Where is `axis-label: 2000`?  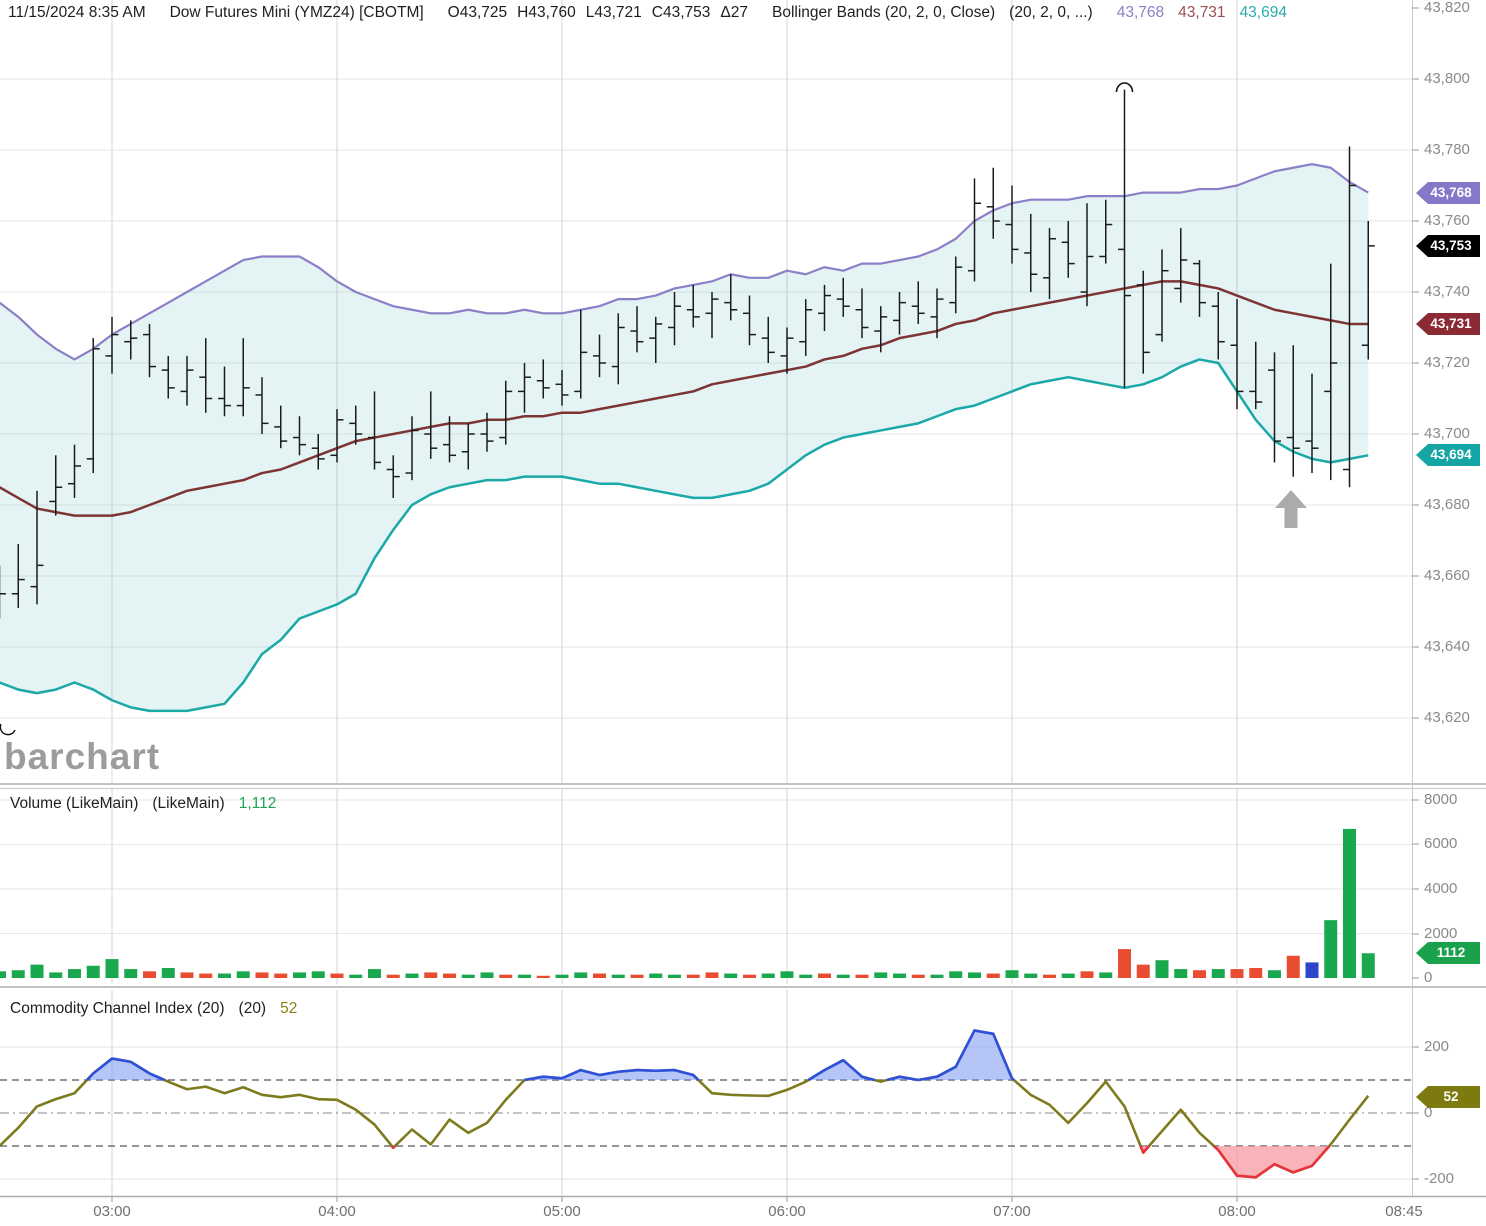
axis-label: 2000 is located at coordinates (1441, 933).